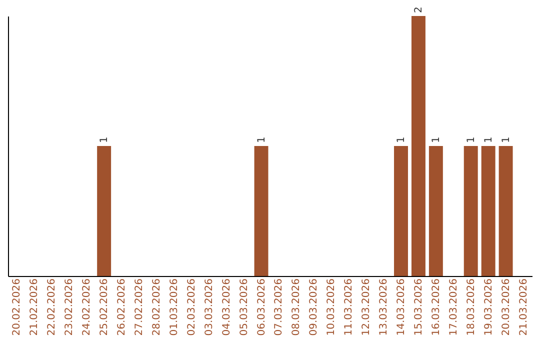  Describe the element at coordinates (156, 307) in the screenshot. I see `x-tick-label: 28.02.2026` at that location.